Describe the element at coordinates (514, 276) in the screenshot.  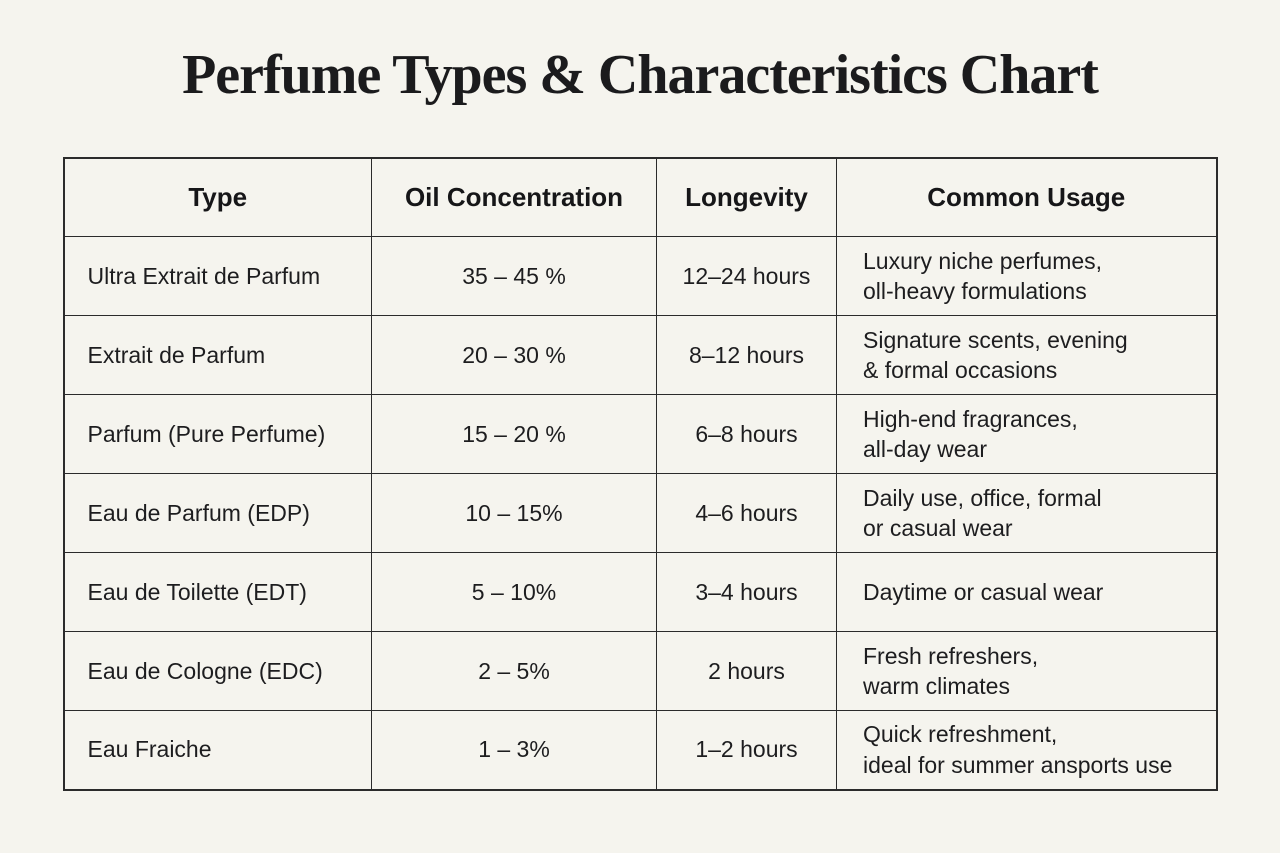
I see `cell-oil-concentration: 35 – 45 %` at that location.